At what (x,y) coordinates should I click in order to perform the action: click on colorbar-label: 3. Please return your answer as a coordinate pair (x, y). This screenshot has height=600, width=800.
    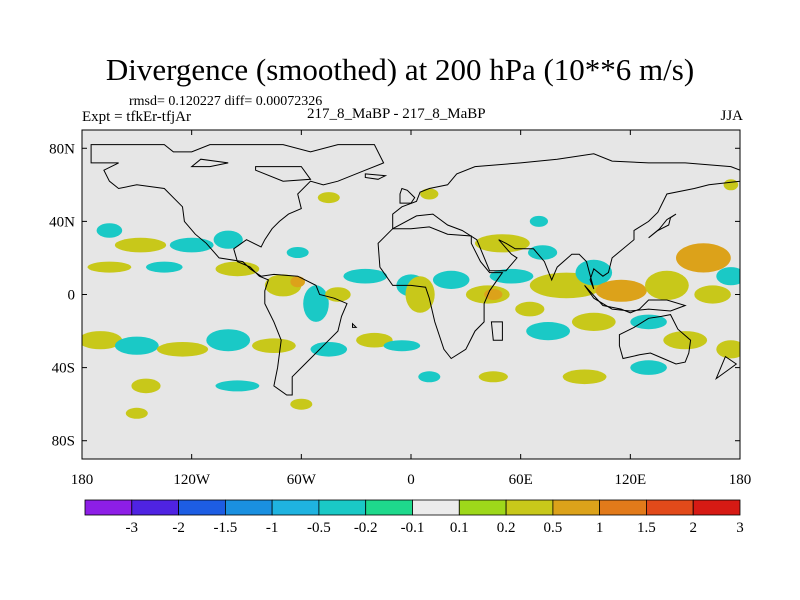
    Looking at the image, I should click on (740, 528).